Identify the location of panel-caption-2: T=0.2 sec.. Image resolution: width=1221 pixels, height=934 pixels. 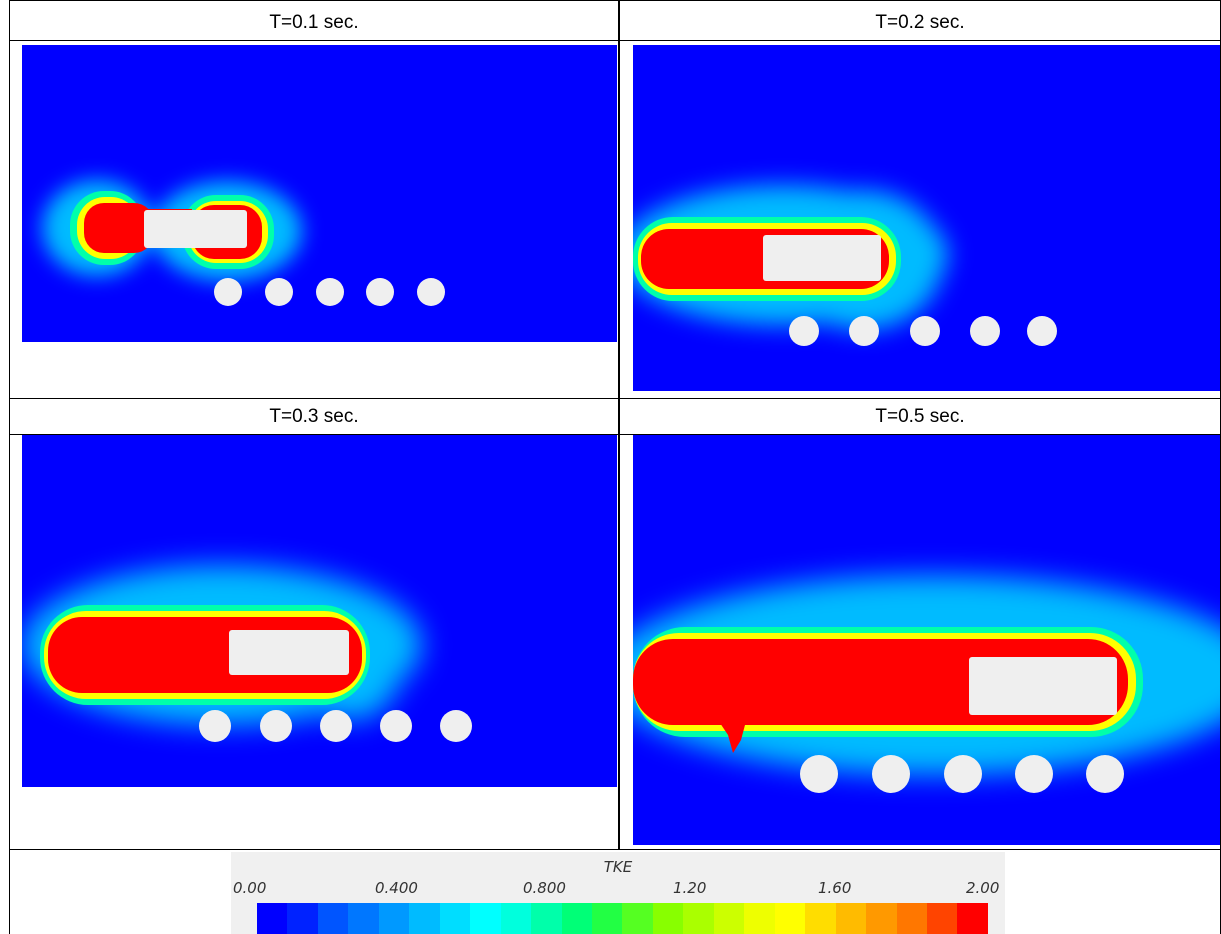
(920, 22).